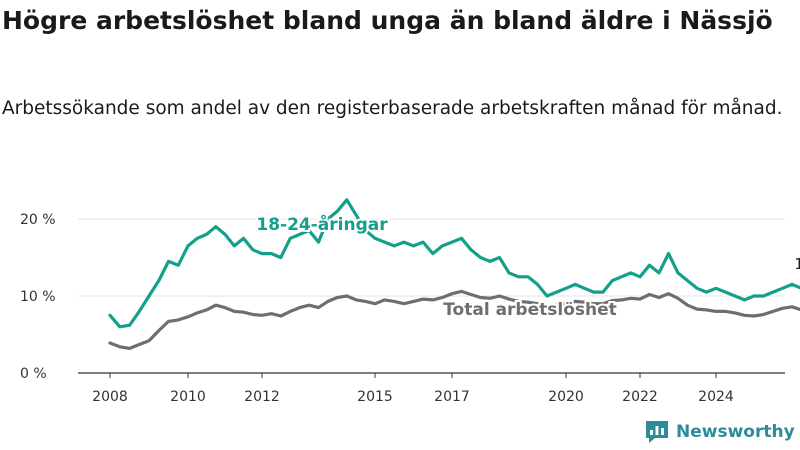 The height and width of the screenshot is (450, 800). I want to click on newsworthy-logo: Newsworthy, so click(719, 432).